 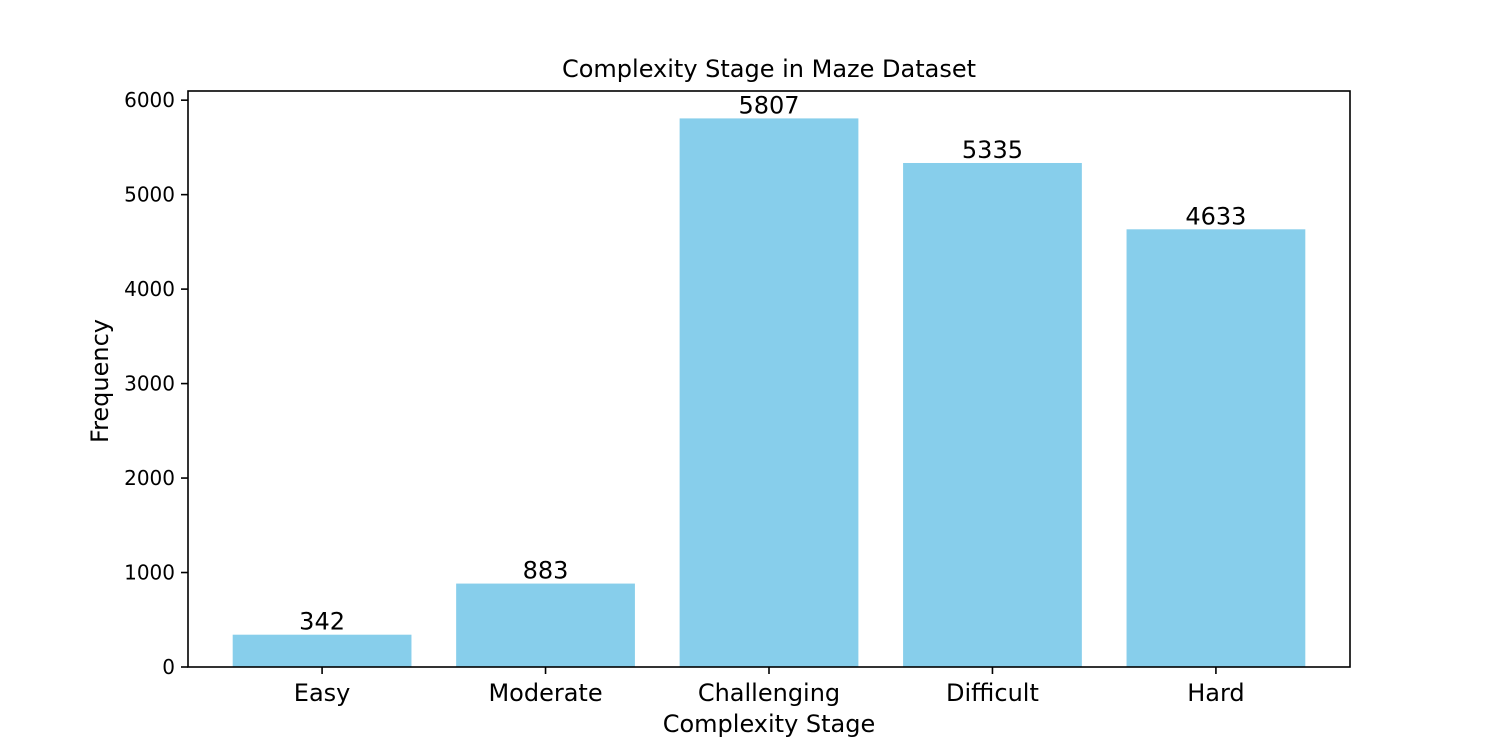 What do you see at coordinates (769, 724) in the screenshot?
I see `x-axis-label: Complexity Stage` at bounding box center [769, 724].